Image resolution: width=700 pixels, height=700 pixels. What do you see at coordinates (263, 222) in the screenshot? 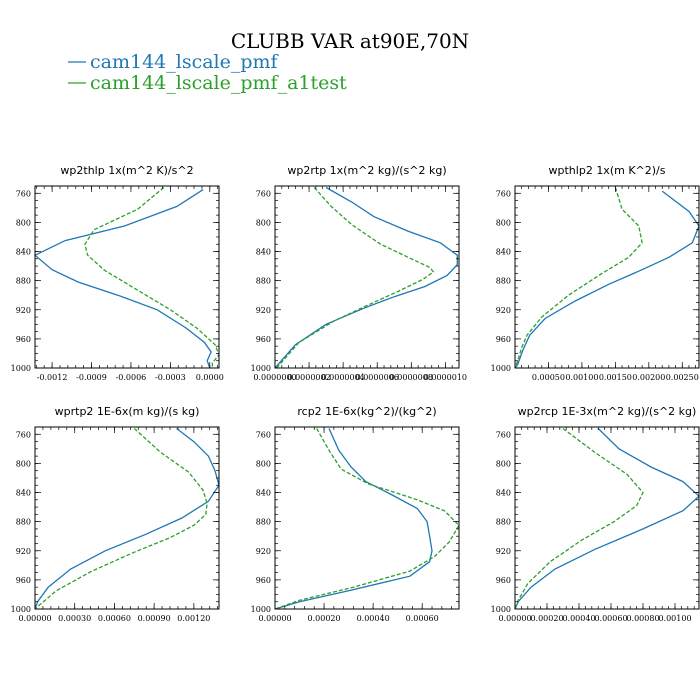
I see `panel-2-ytick-label: 800` at bounding box center [263, 222].